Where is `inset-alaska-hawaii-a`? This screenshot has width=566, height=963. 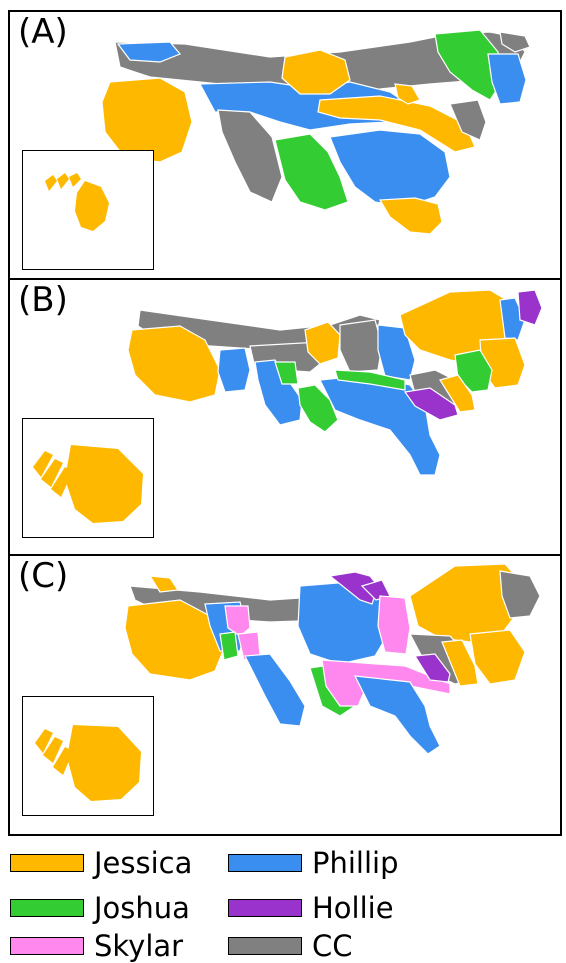
inset-alaska-hawaii-a is located at coordinates (88, 210).